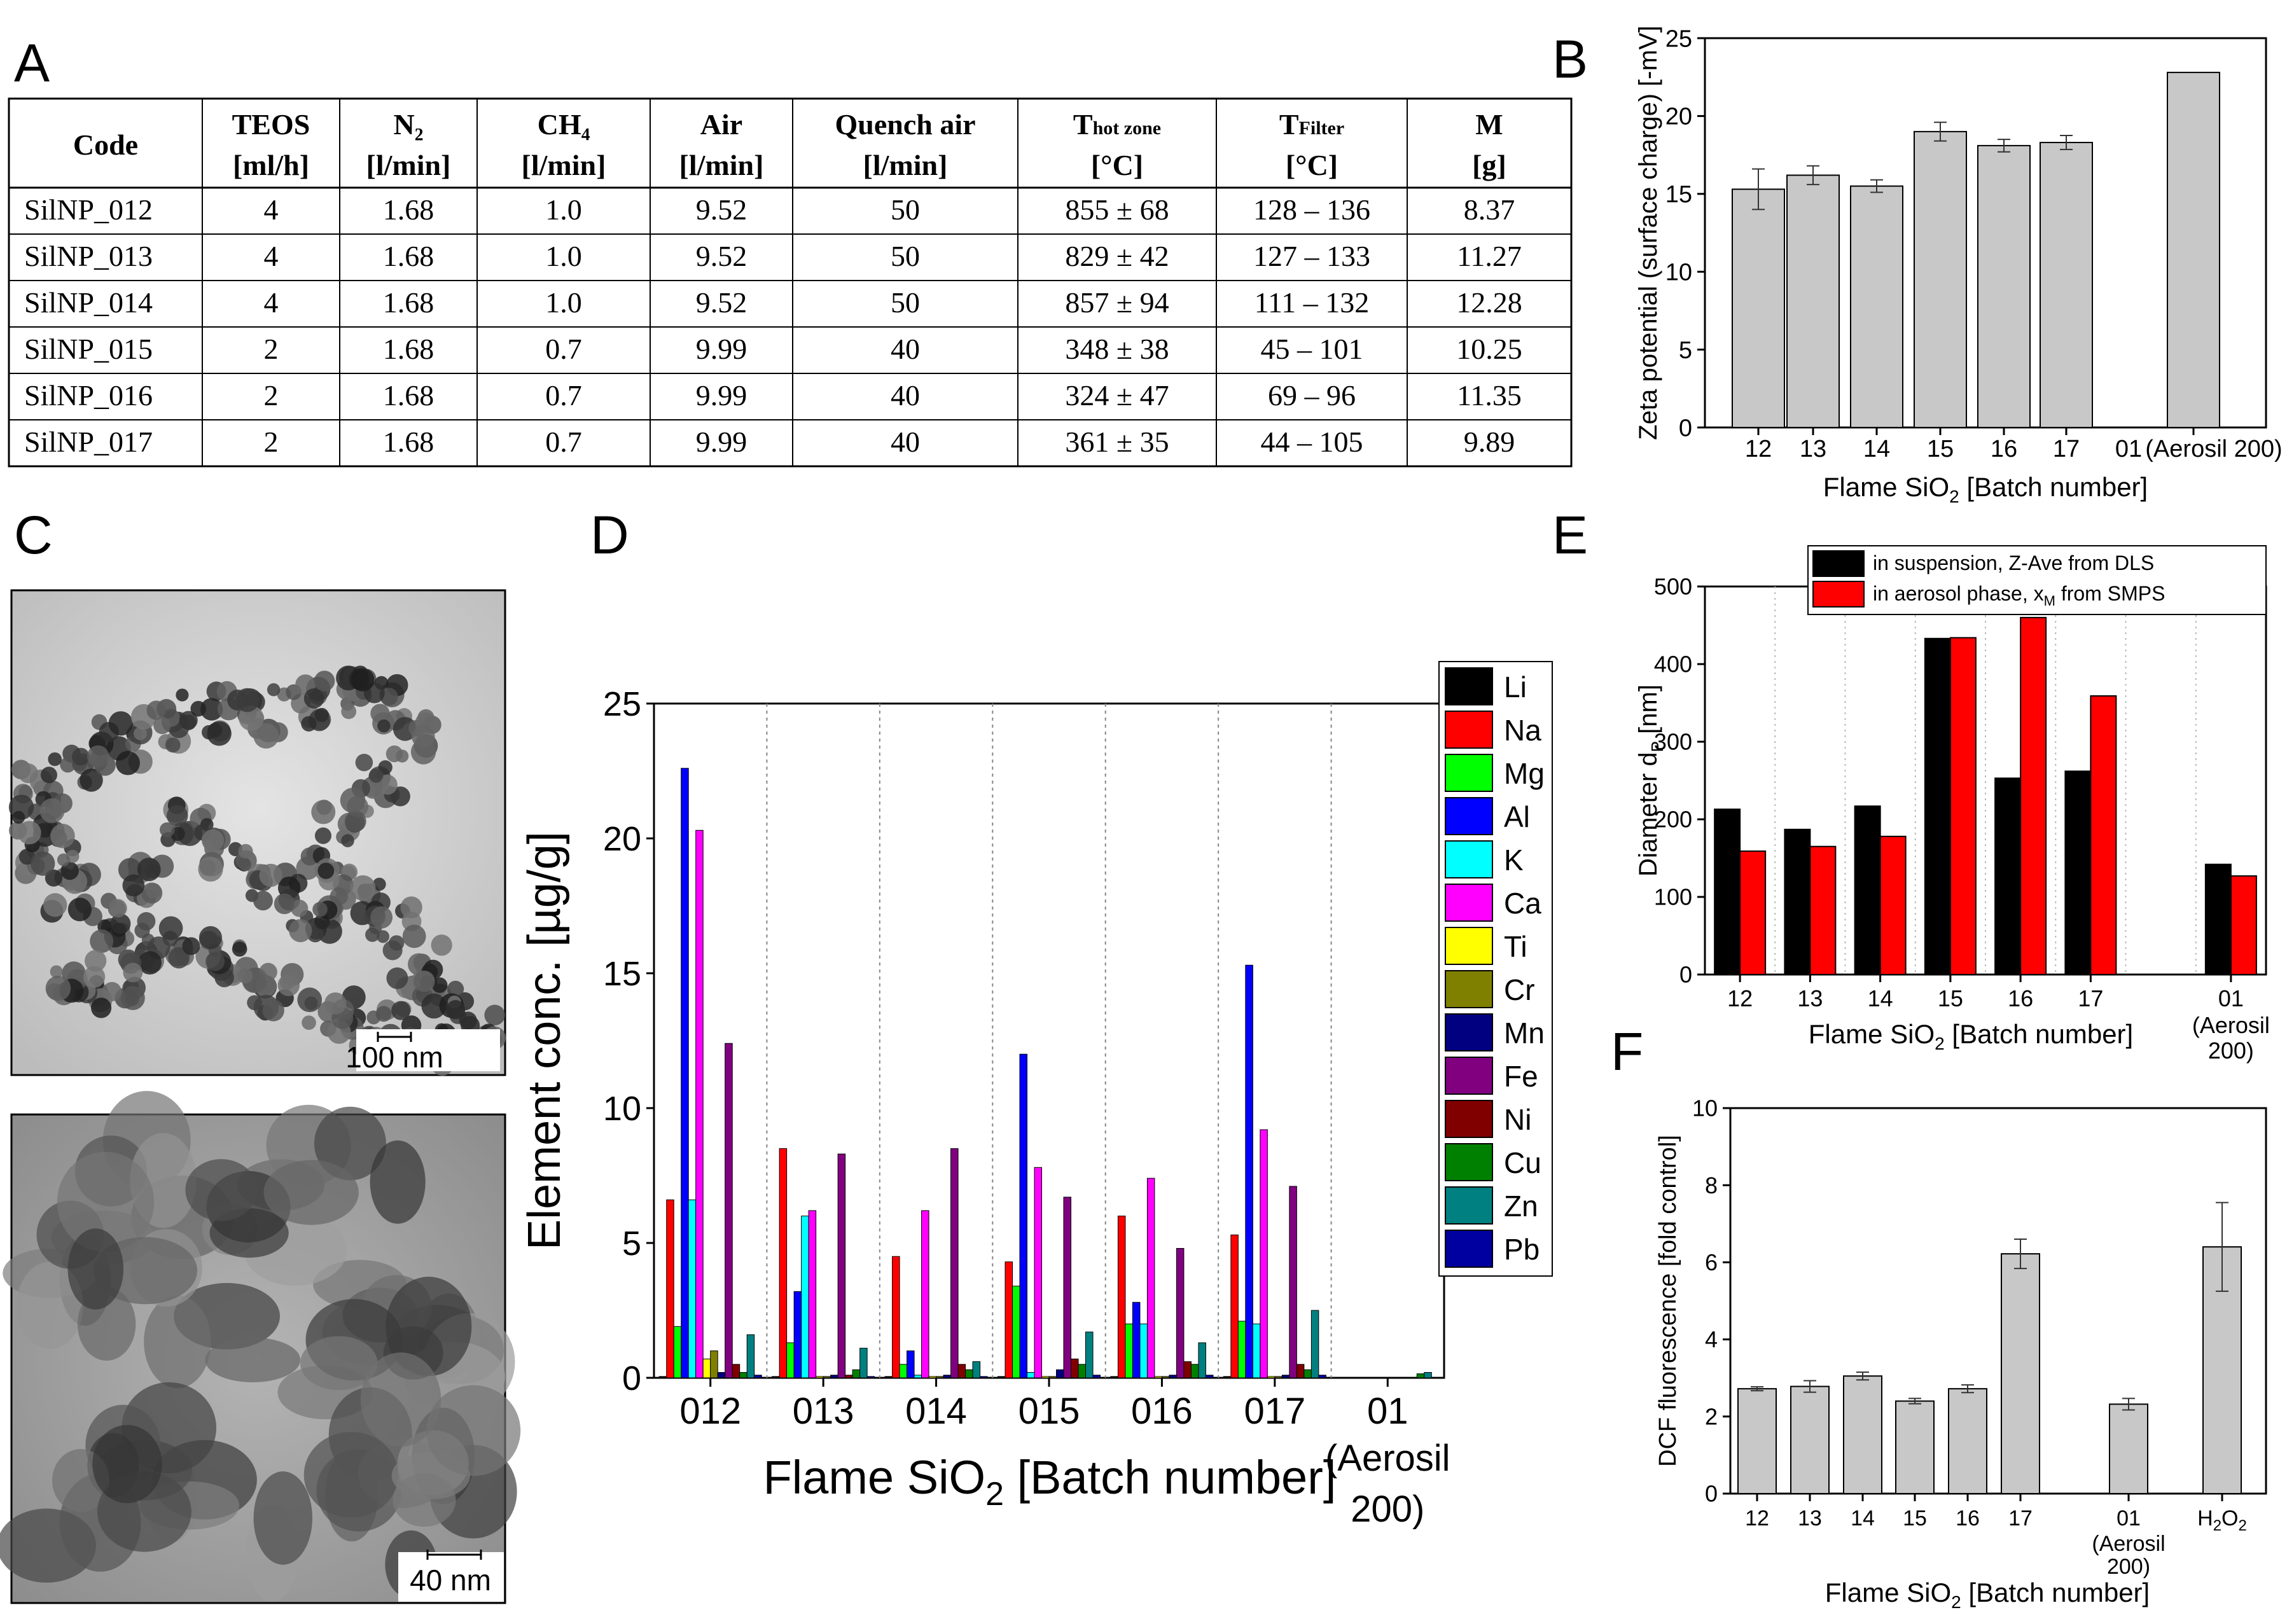 The width and height of the screenshot is (2294, 1624). I want to click on table-cell-code: SilNP_012, so click(88, 209).